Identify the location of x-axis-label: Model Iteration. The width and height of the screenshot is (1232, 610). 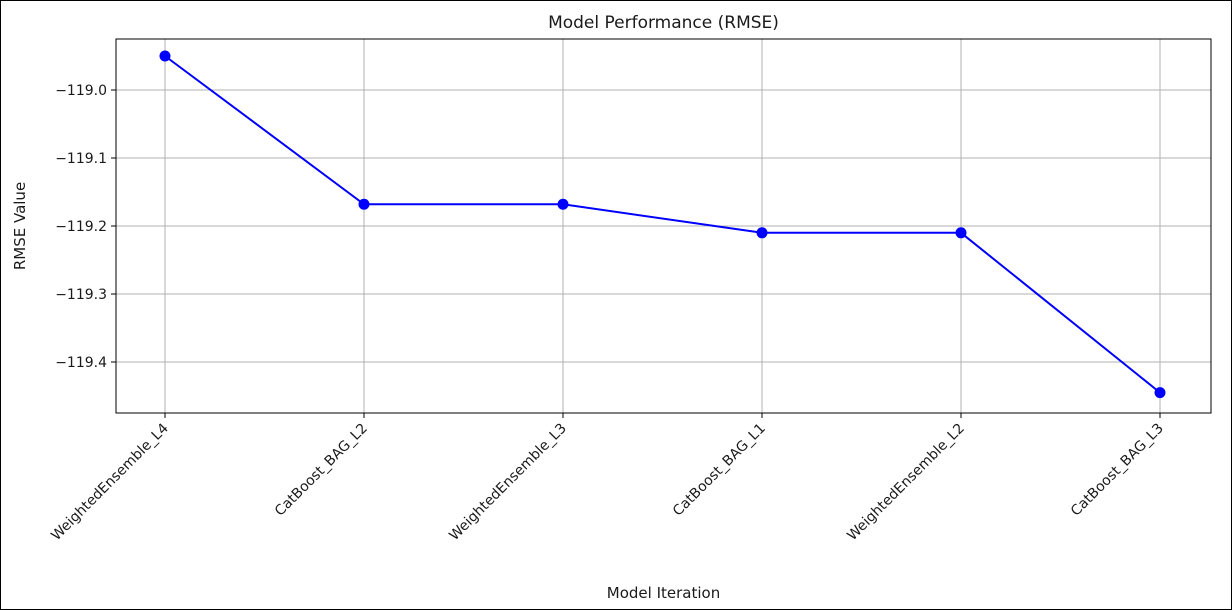
(663, 593).